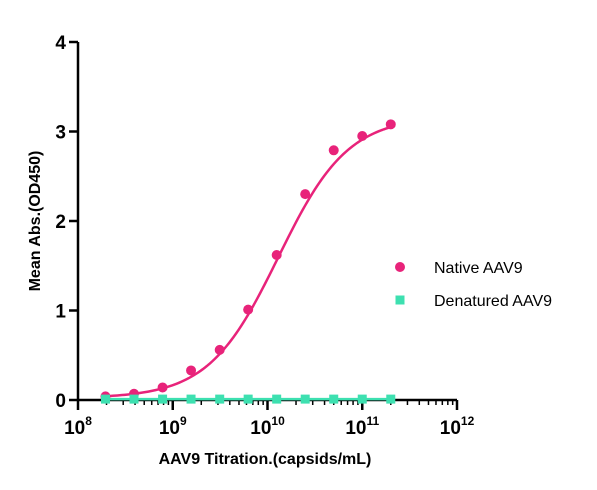 This screenshot has width=597, height=490. Describe the element at coordinates (78, 426) in the screenshot. I see `x-tick-label-0: 10⁸` at that location.